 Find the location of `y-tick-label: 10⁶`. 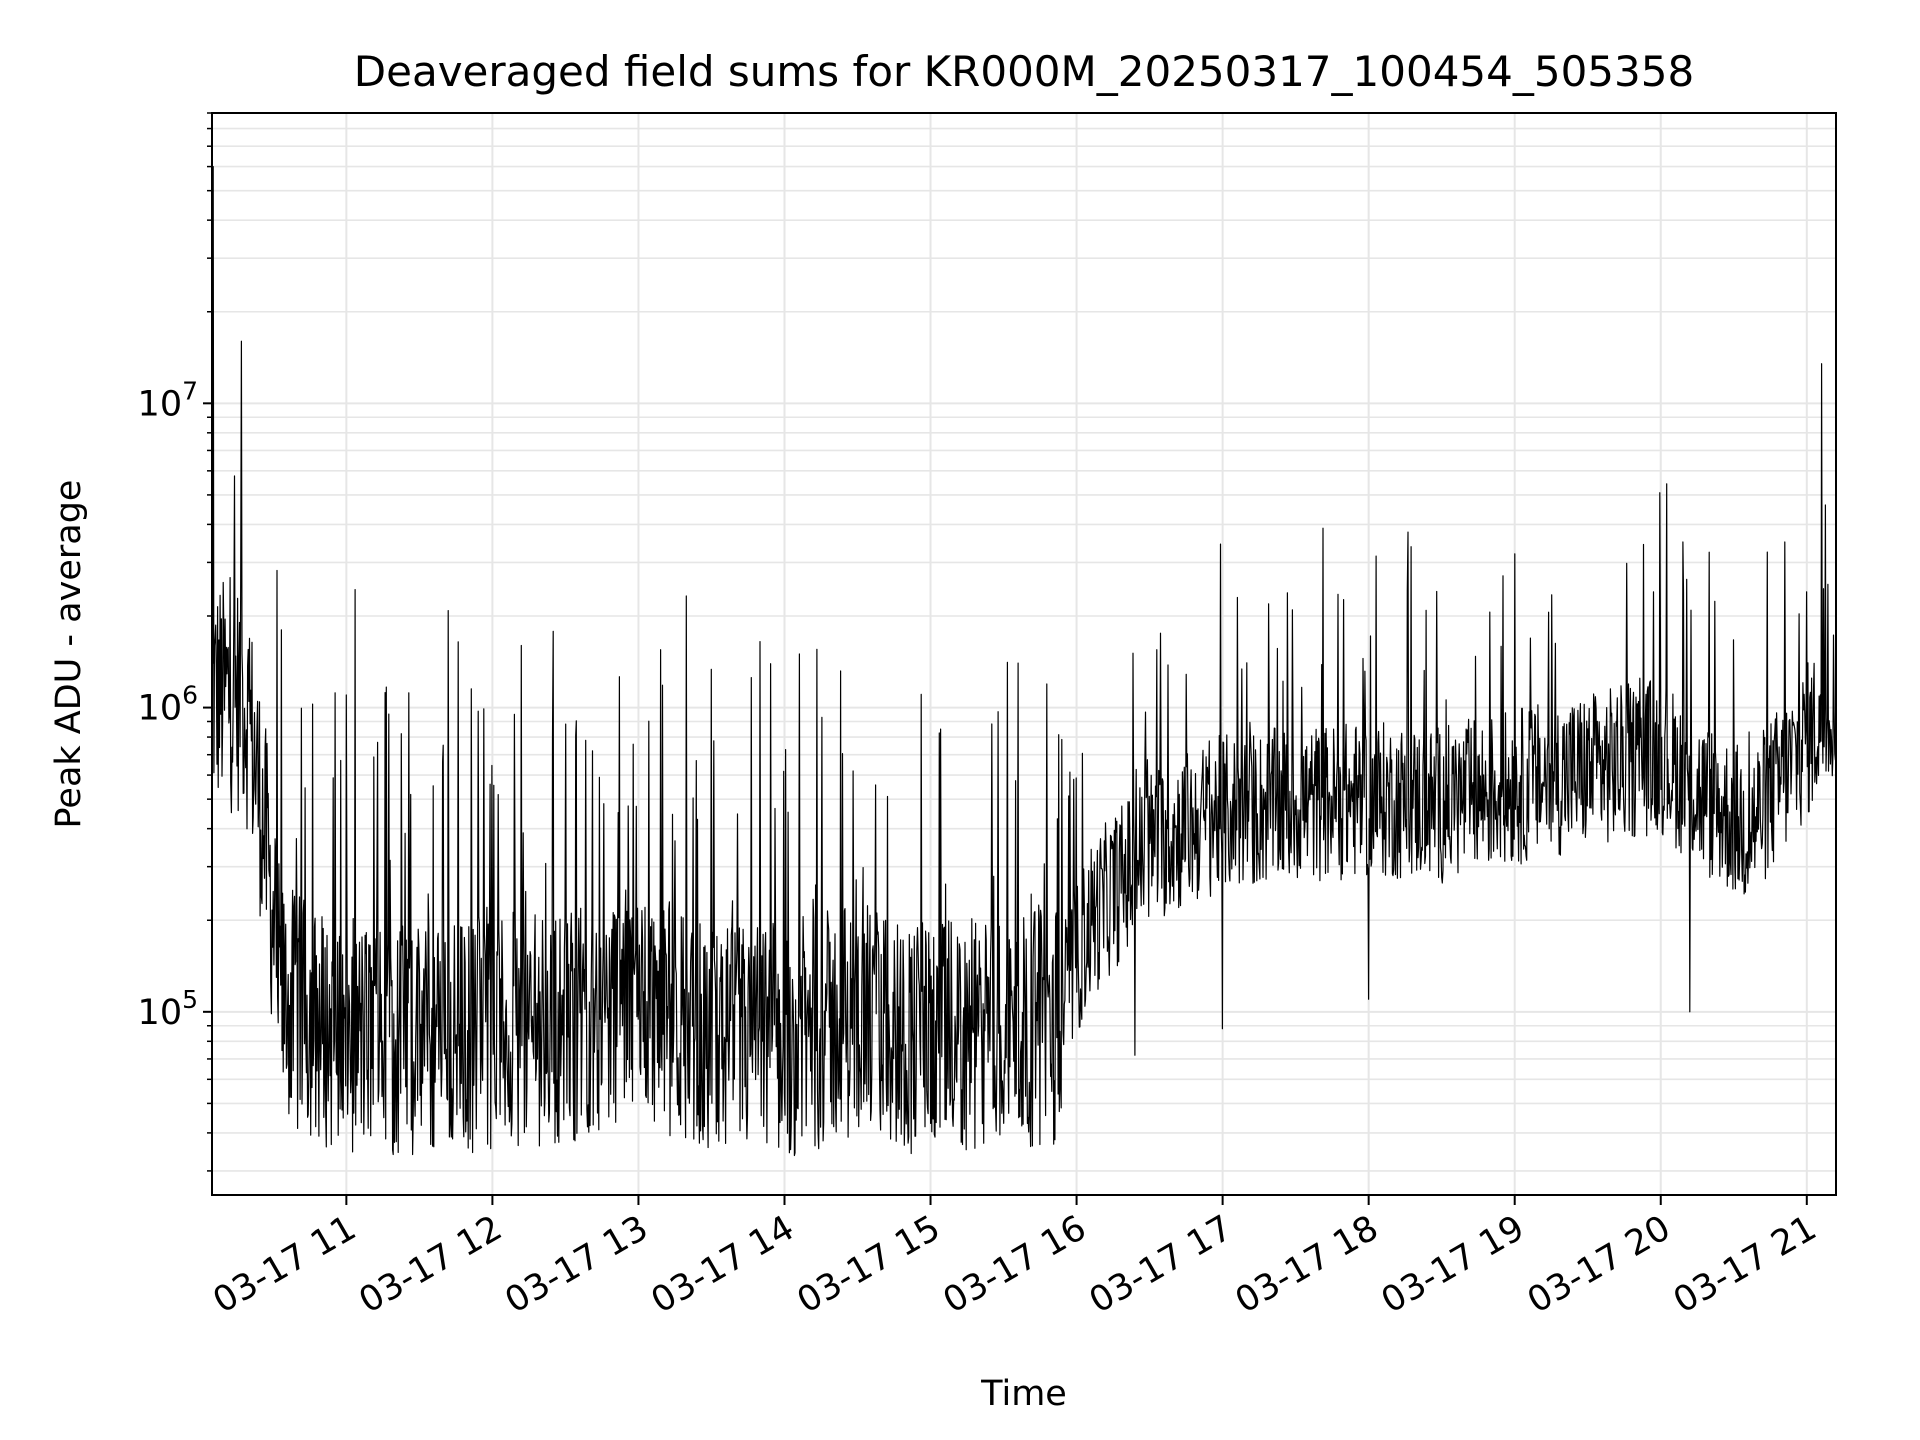

y-tick-label: 10⁶ is located at coordinates (168, 705).